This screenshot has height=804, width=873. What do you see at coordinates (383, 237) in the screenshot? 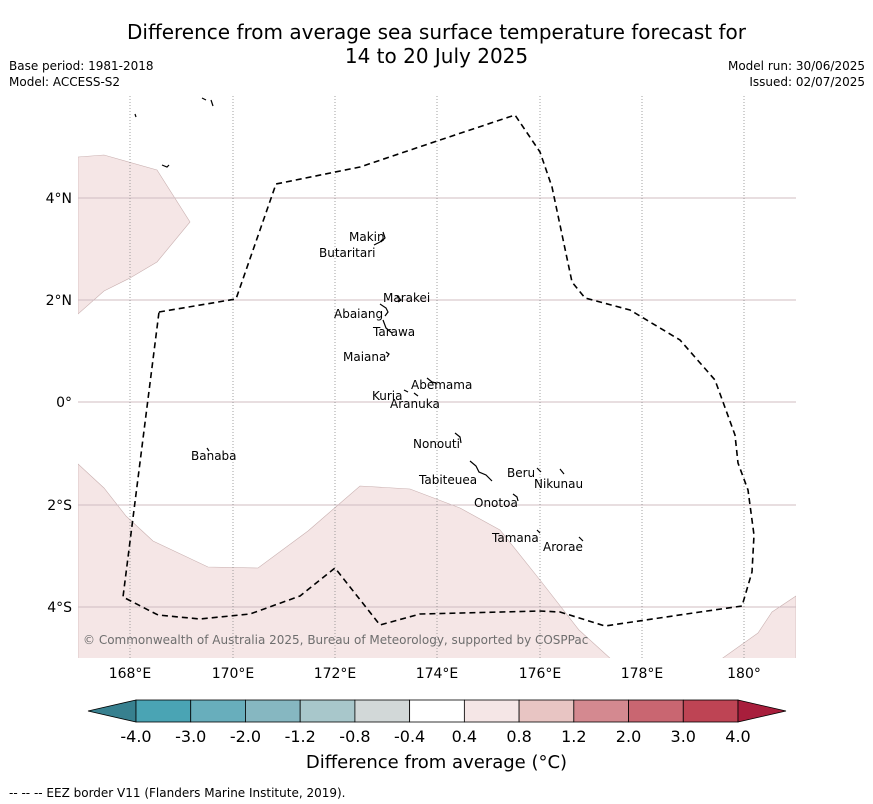
I see `island-makin` at bounding box center [383, 237].